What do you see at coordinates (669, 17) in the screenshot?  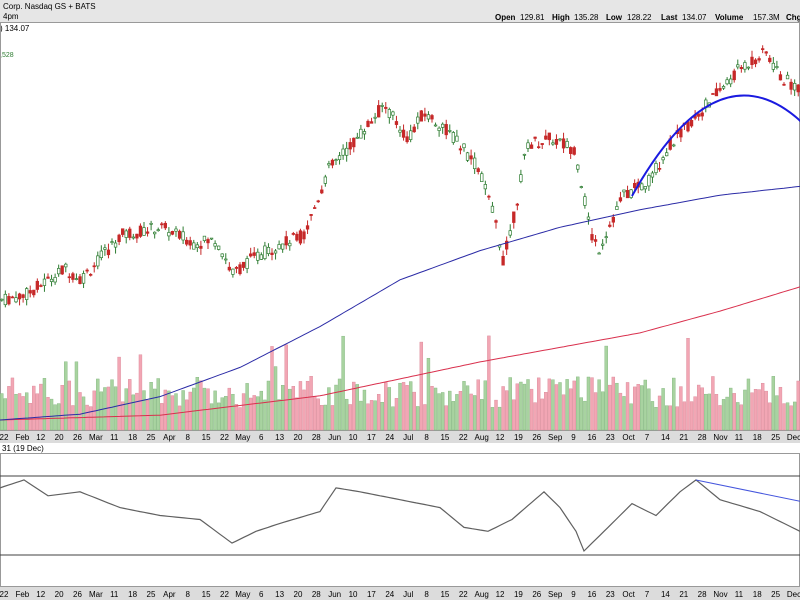 I see `last-label: Last` at bounding box center [669, 17].